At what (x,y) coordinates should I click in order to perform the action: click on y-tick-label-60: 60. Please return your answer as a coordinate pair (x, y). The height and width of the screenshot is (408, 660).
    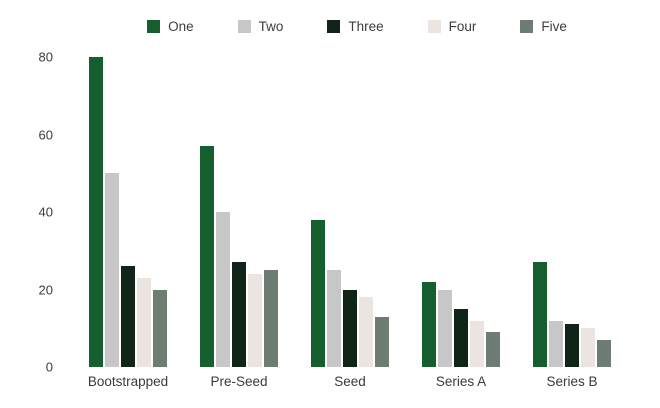
    Looking at the image, I should click on (45, 134).